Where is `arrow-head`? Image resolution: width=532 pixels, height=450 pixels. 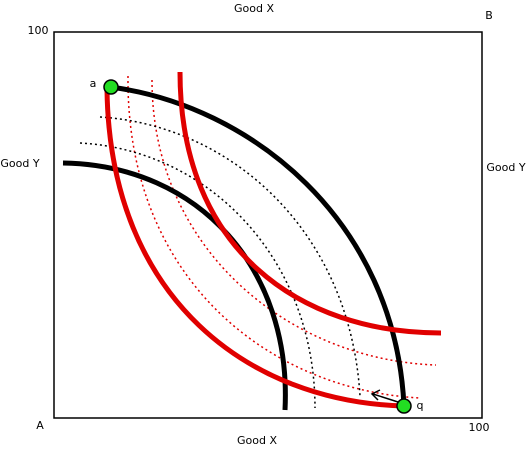
arrow-head is located at coordinates (375, 395).